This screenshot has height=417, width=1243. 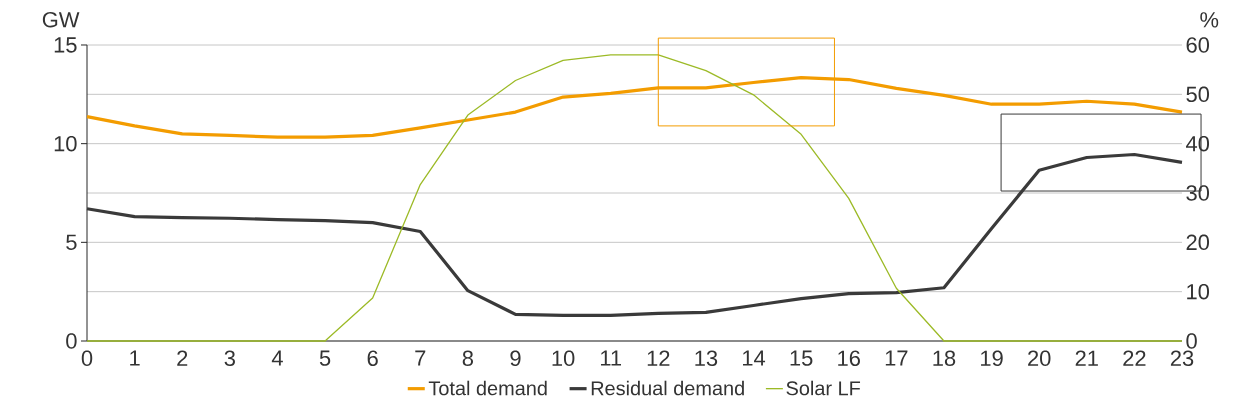 What do you see at coordinates (1039, 358) in the screenshot?
I see `x-tick-label: 20` at bounding box center [1039, 358].